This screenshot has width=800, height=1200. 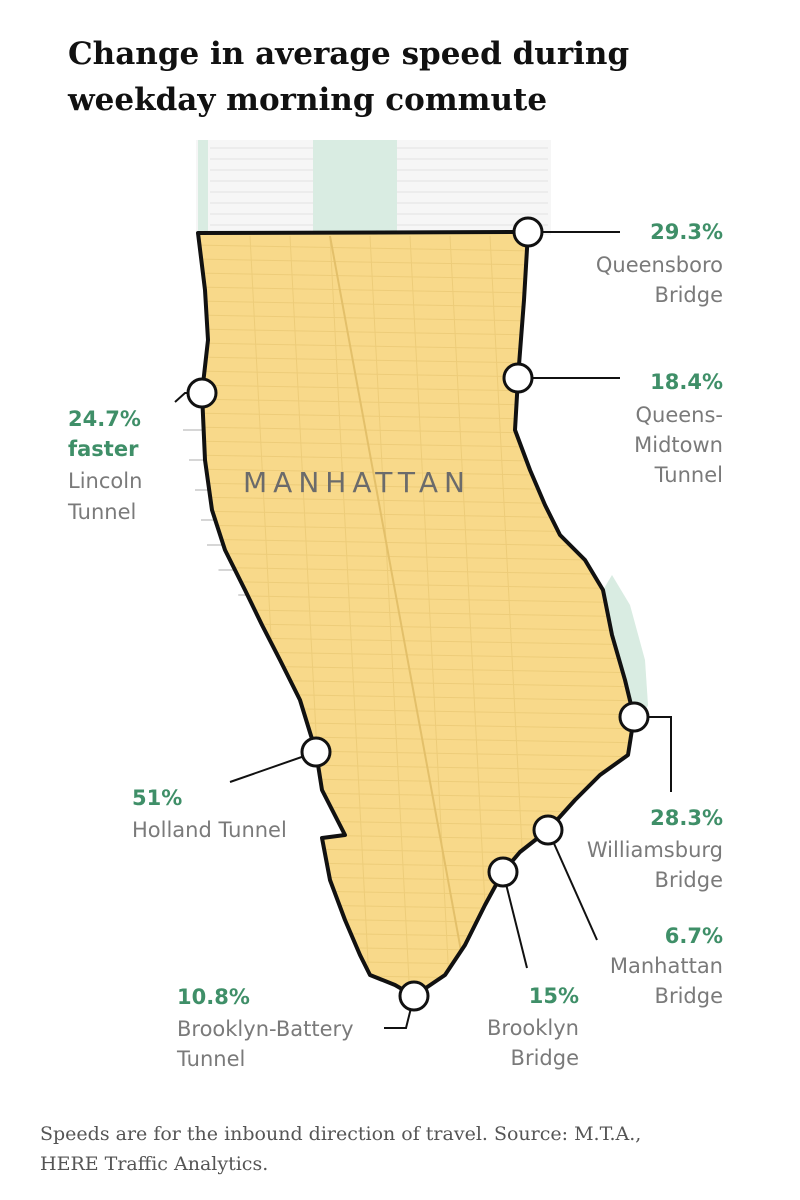 What do you see at coordinates (203, 186) in the screenshot?
I see `riverside-park` at bounding box center [203, 186].